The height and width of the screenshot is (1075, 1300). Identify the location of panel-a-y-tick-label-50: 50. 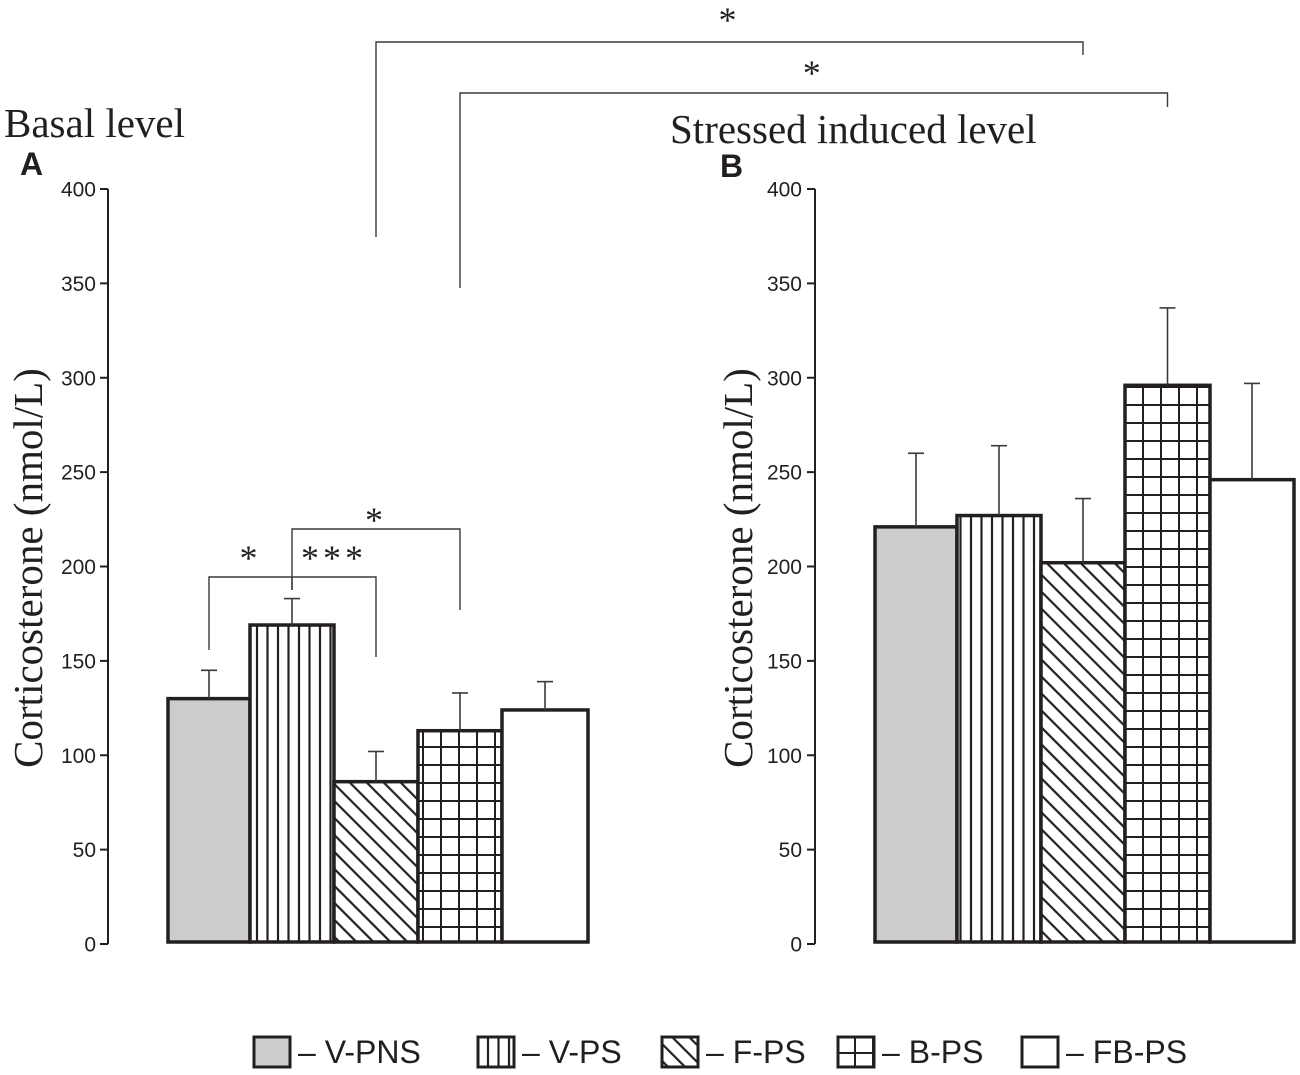
(84, 850).